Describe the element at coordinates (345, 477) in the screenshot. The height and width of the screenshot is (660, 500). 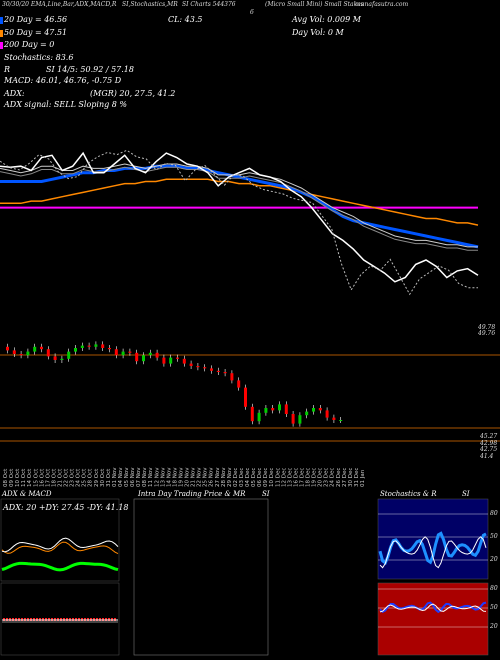
I see `date-label: 27 Dec` at that location.